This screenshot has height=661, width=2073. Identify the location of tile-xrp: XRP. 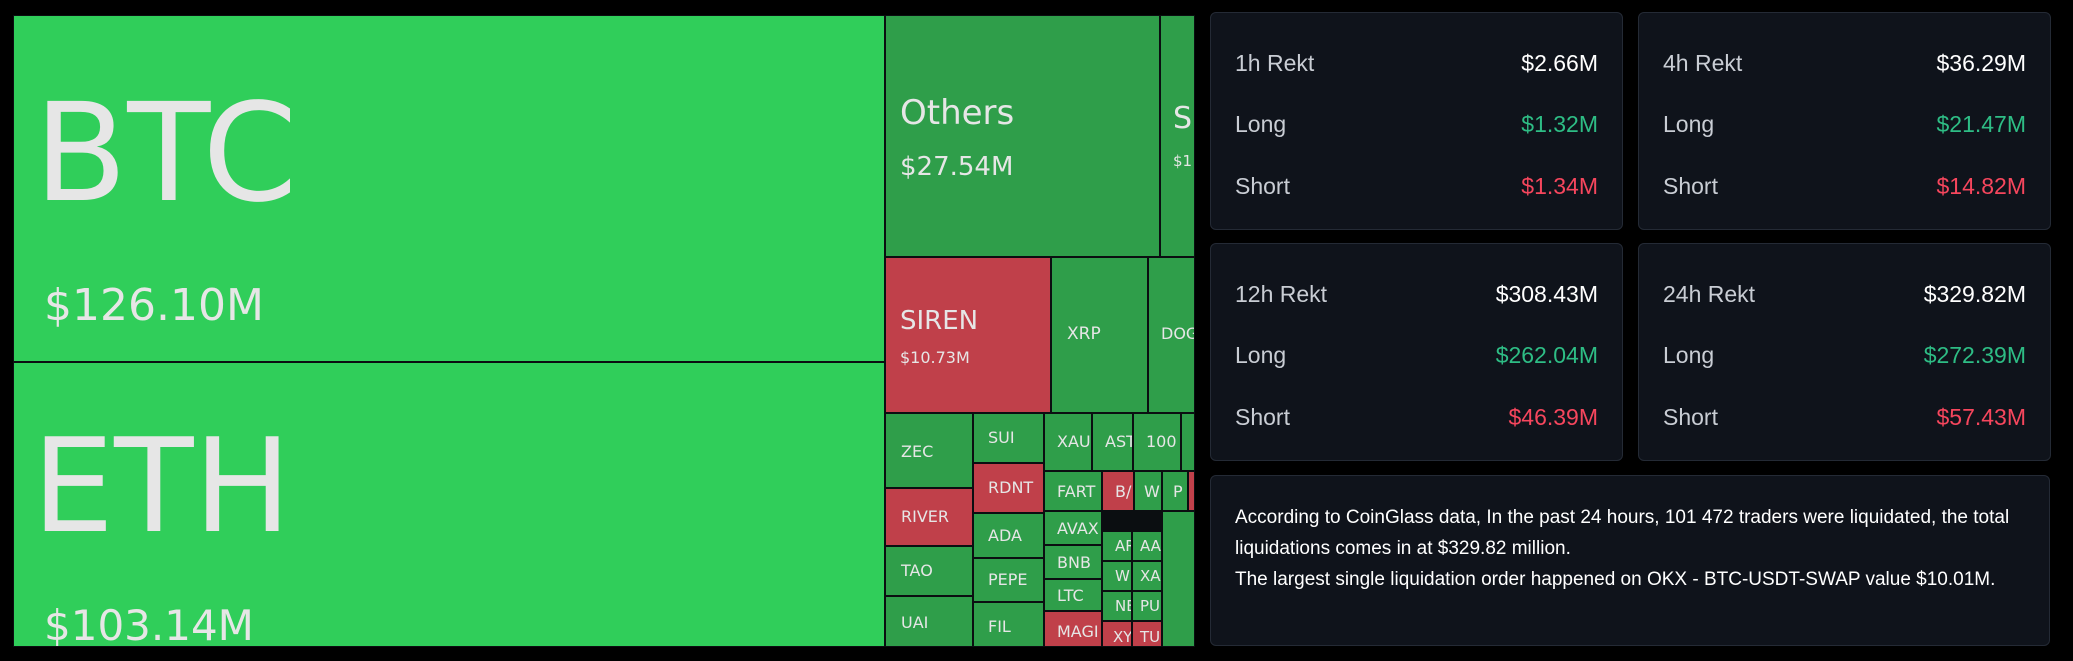
(1099, 335).